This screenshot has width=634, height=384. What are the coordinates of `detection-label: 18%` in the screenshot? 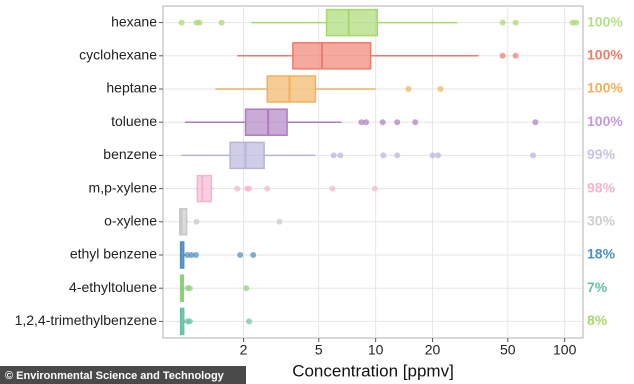 It's located at (601, 254).